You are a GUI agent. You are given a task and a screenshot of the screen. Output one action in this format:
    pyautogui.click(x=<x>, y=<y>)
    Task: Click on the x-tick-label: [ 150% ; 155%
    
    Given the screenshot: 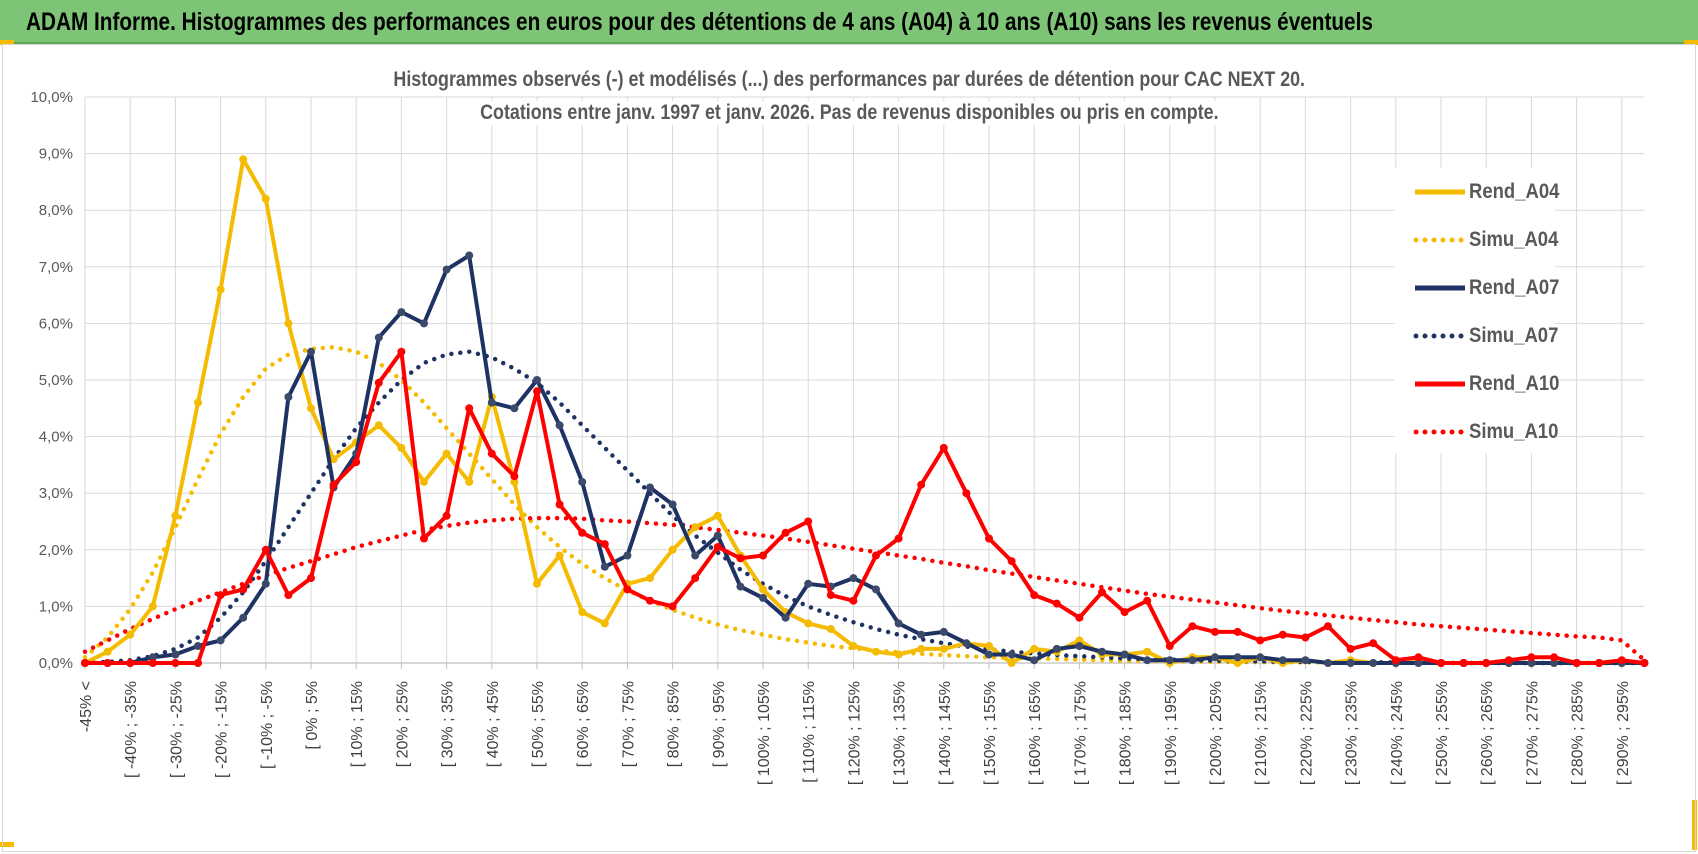 What is the action you would take?
    pyautogui.click(x=990, y=733)
    